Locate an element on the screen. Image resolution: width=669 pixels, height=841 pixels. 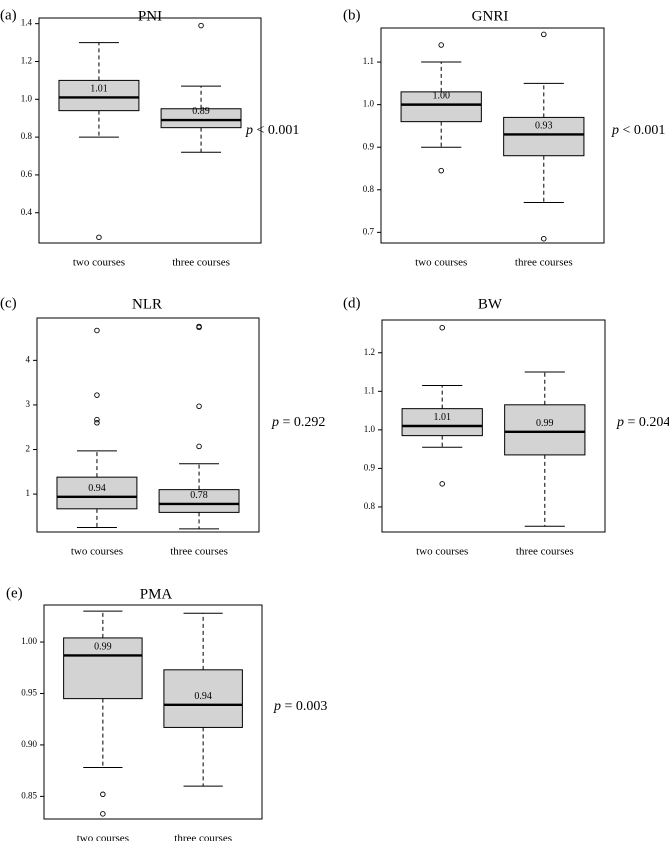
box-two-courses: 0.99 is located at coordinates (103, 713).